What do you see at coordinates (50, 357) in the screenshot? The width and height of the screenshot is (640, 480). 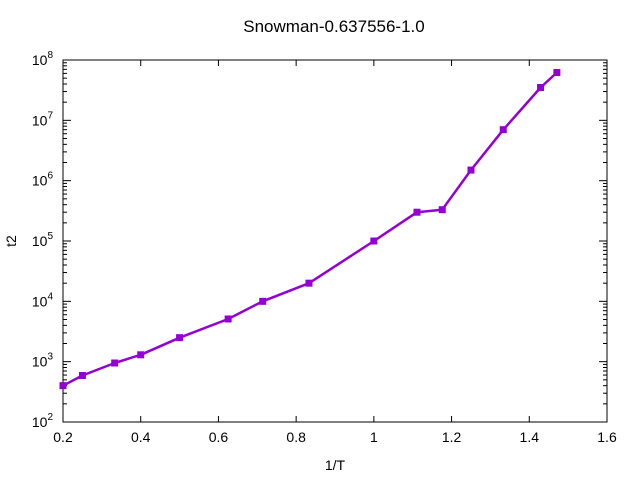 I see `y-tick-exponent: 3` at bounding box center [50, 357].